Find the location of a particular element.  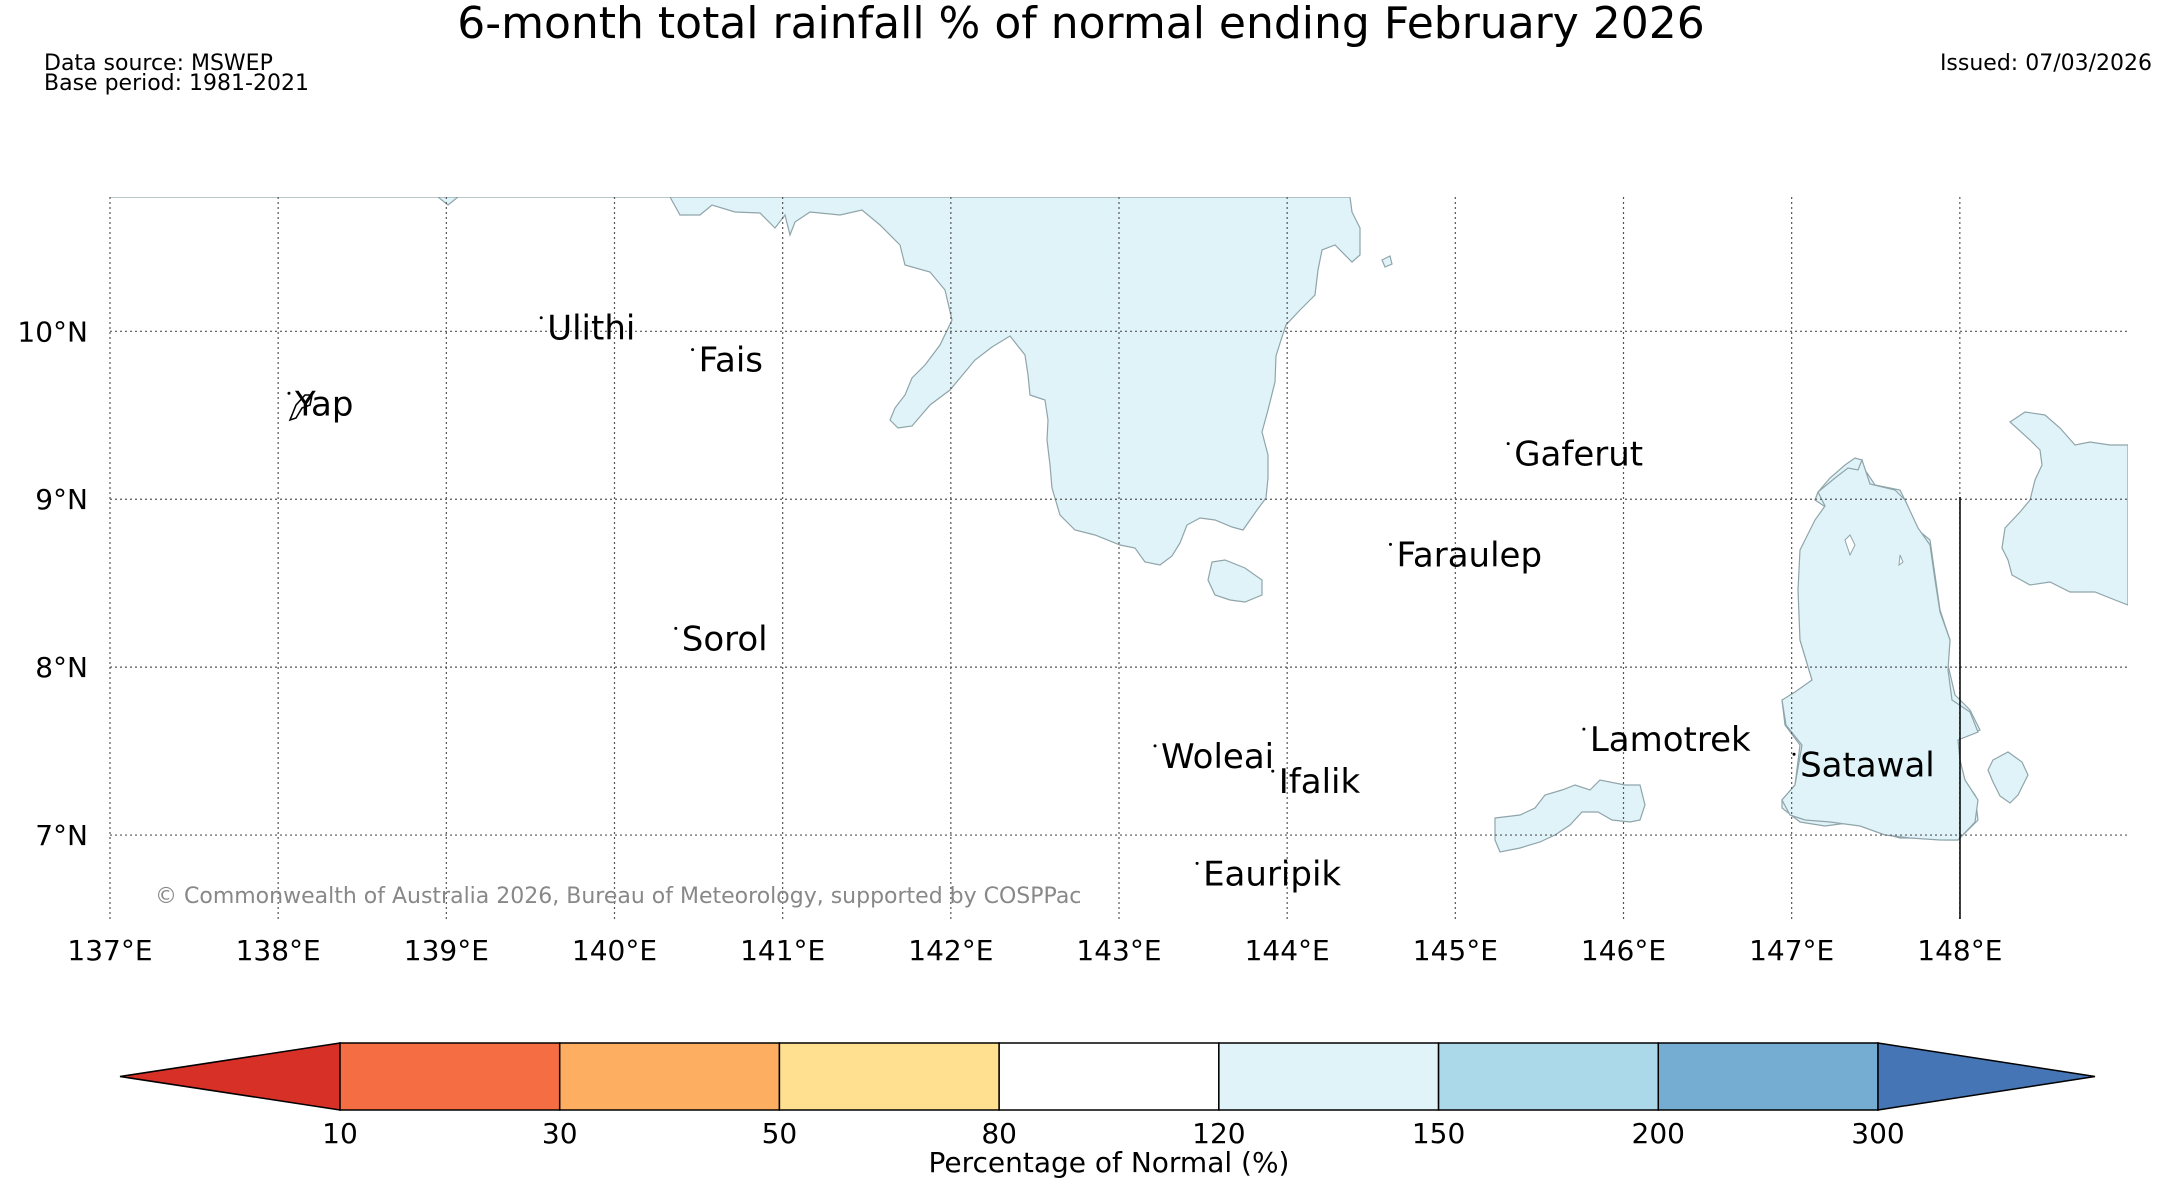

colorbar-title: Percentage of Normal (%) is located at coordinates (1109, 1162).